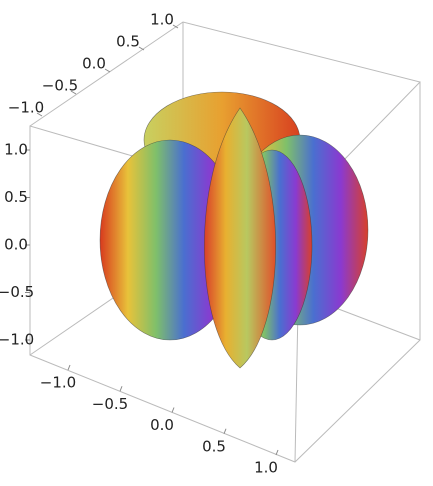 The image size is (433, 486). I want to click on x-tick-label: −1.0, so click(26, 108).